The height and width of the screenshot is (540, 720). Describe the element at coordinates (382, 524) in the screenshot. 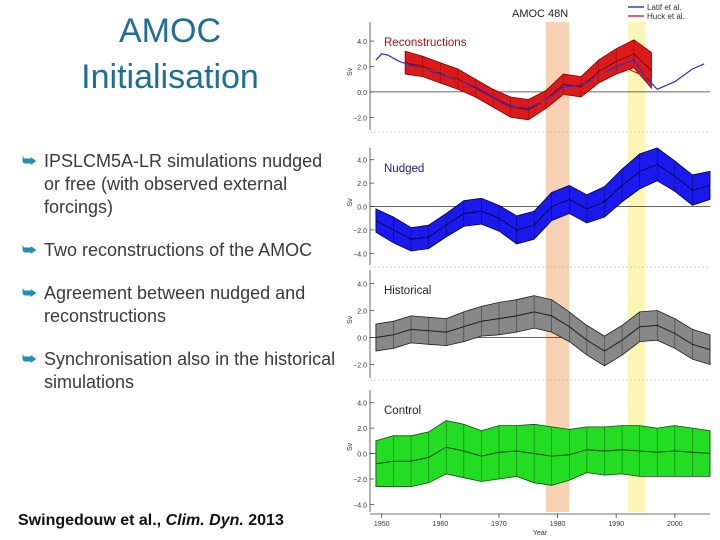

I see `x-tick-label: 1950` at that location.